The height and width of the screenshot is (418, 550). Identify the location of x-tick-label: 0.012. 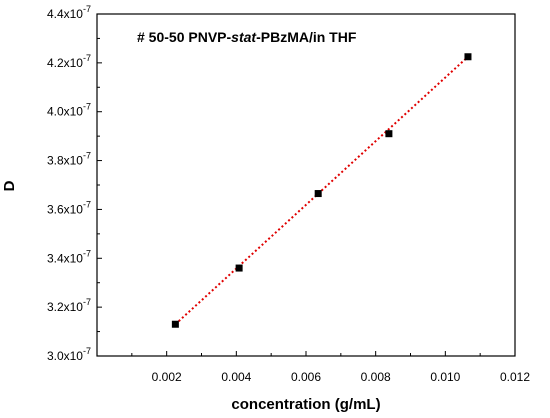
(515, 377).